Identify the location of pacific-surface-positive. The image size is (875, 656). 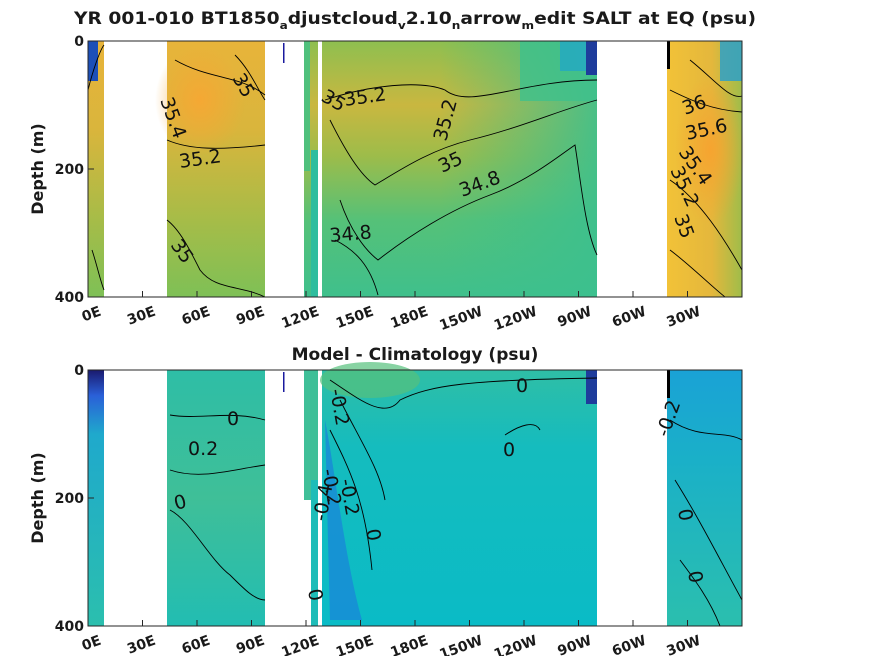
(370, 380).